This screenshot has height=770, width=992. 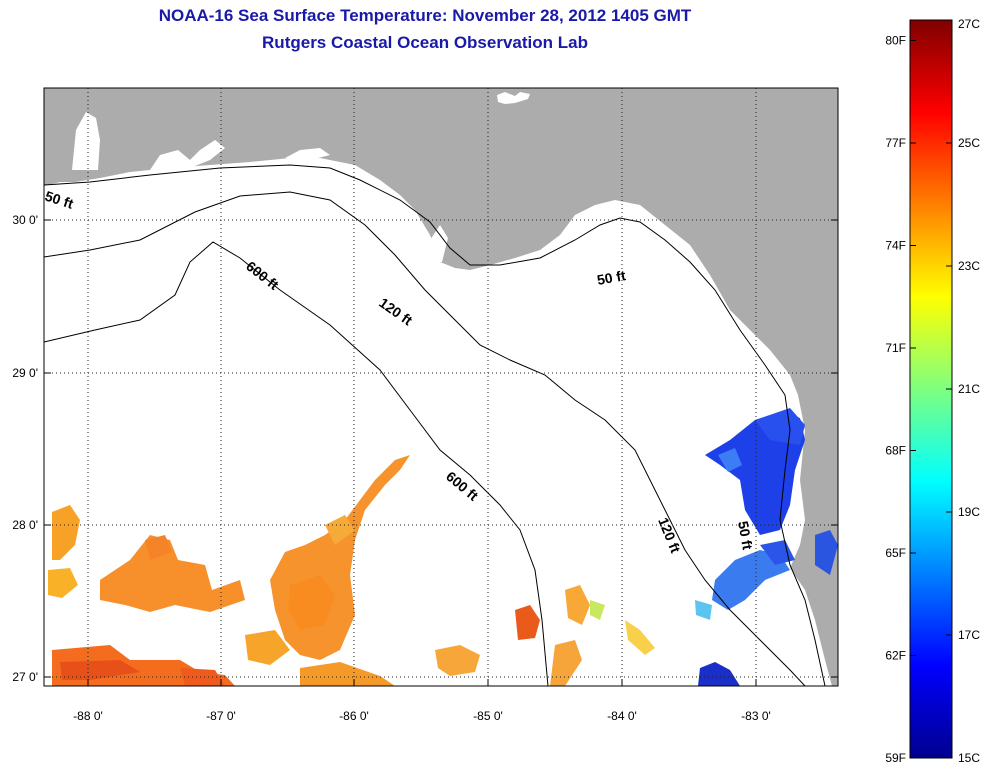 I want to click on lat-tick-label: 30 0', so click(x=25, y=220).